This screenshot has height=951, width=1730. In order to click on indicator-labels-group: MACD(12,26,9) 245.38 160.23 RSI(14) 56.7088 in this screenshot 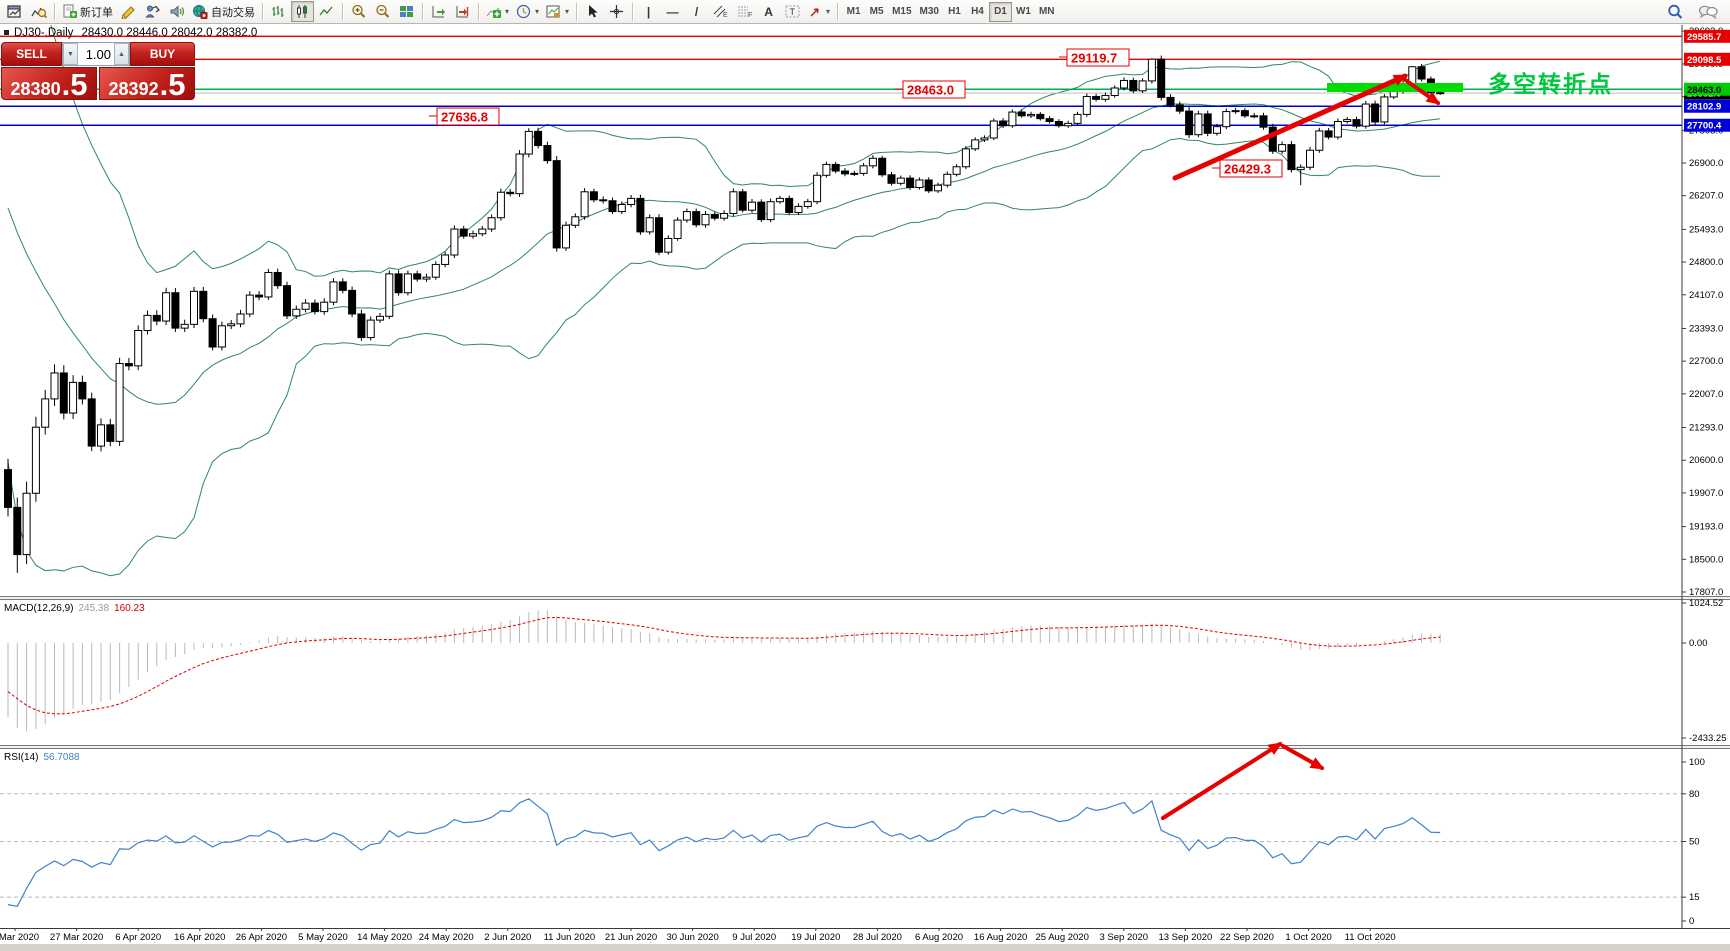, I will do `click(74, 683)`.